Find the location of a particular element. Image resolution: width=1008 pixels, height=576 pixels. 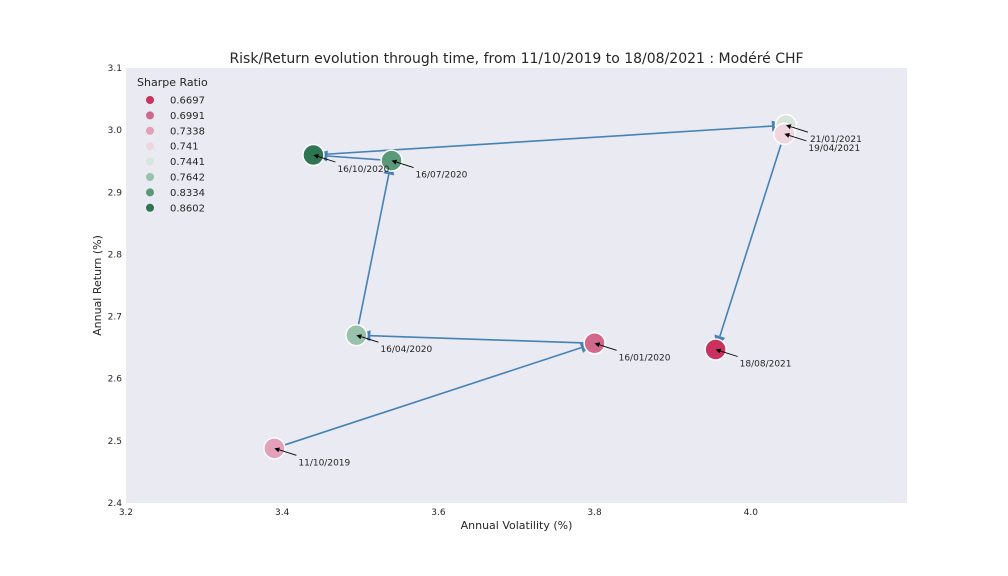

legend-label: 0.6991 is located at coordinates (187, 116).